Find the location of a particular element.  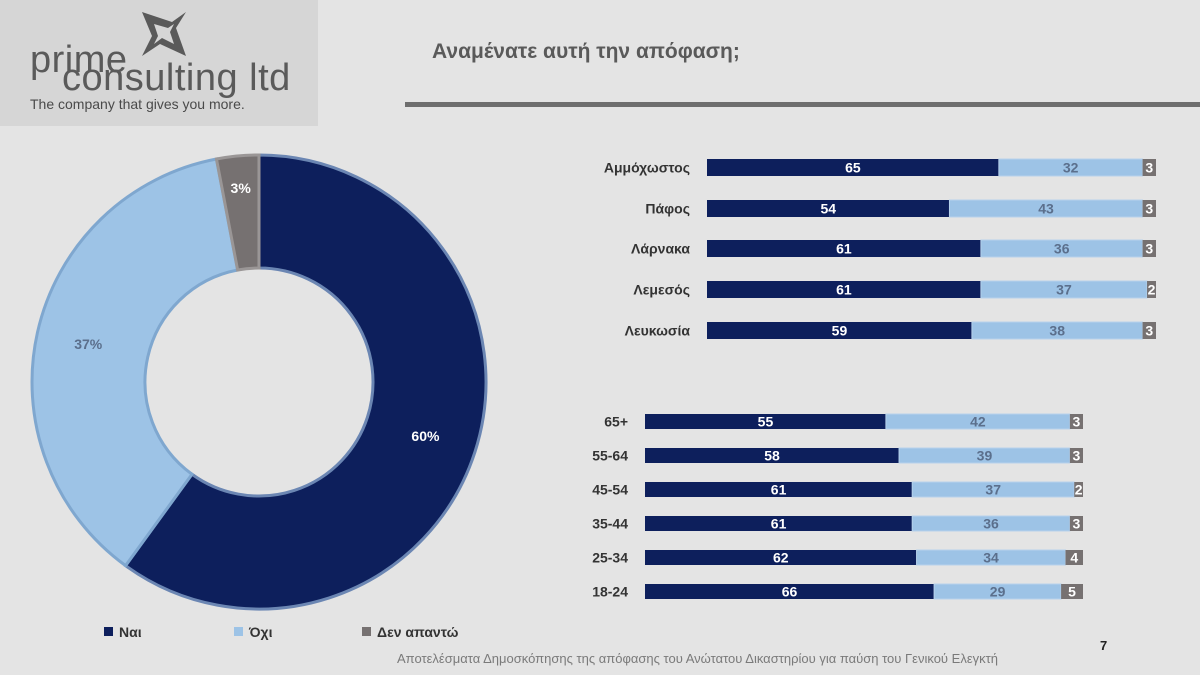

age-category-label: 35-44 is located at coordinates (610, 524).